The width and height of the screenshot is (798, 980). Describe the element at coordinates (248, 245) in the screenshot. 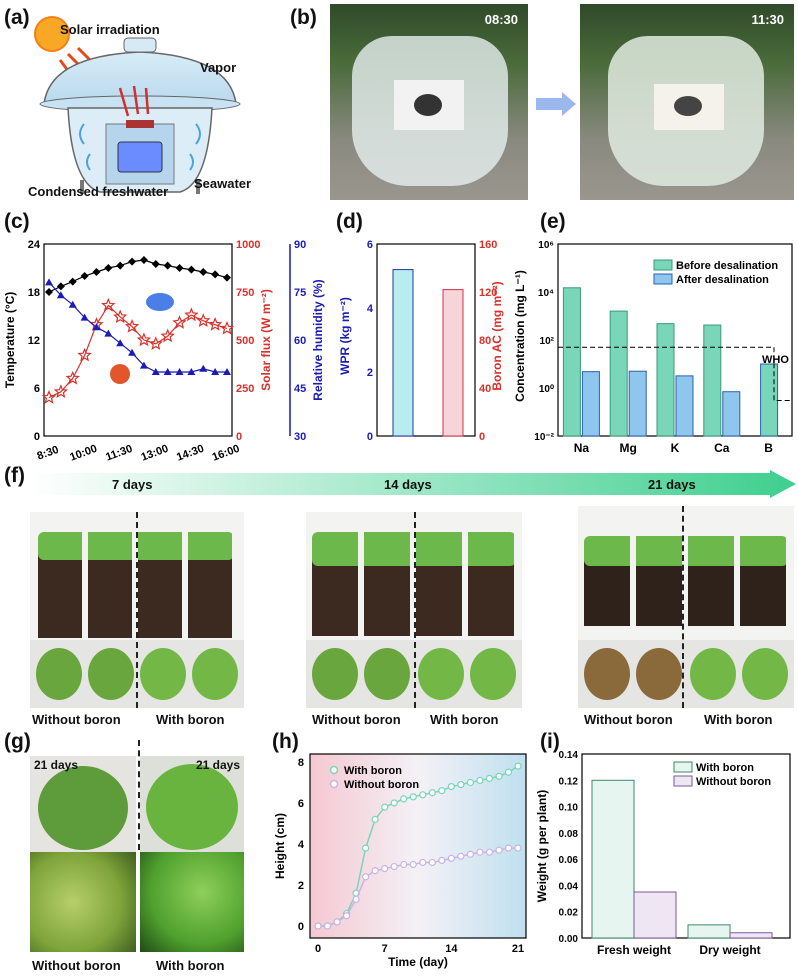

I see `y-tick-label: 1000` at that location.